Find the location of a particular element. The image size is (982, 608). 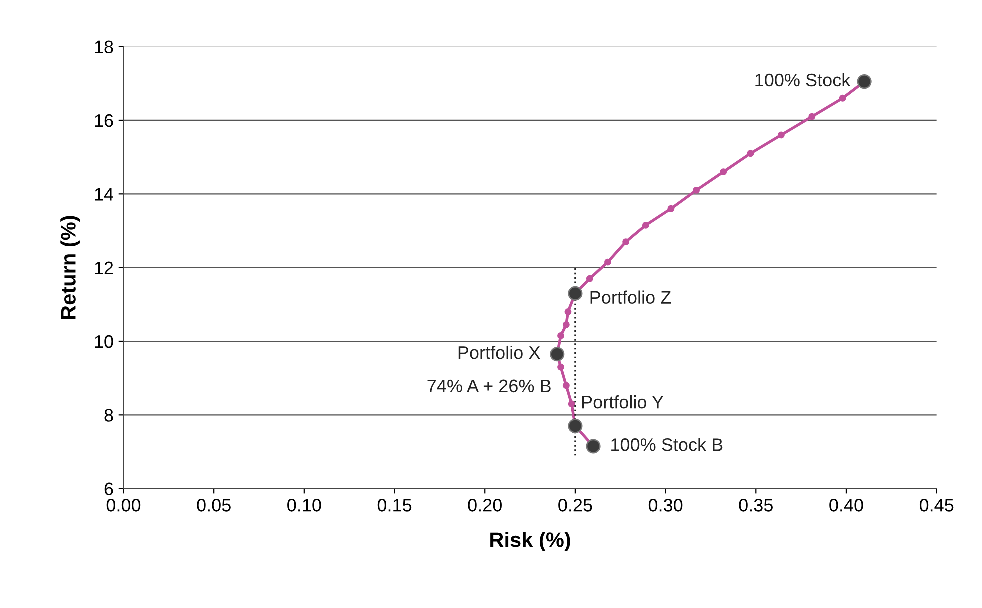

y-tick-label: 8 is located at coordinates (109, 415).